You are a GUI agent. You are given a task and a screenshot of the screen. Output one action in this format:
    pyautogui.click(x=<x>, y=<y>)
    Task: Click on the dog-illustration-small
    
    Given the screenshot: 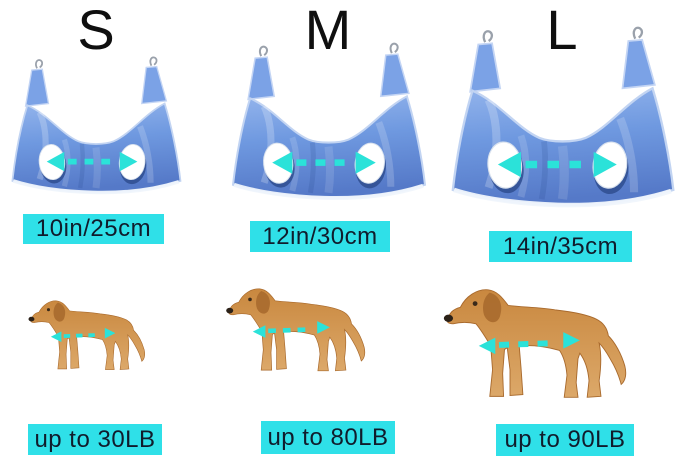 What is the action you would take?
    pyautogui.click(x=86, y=335)
    